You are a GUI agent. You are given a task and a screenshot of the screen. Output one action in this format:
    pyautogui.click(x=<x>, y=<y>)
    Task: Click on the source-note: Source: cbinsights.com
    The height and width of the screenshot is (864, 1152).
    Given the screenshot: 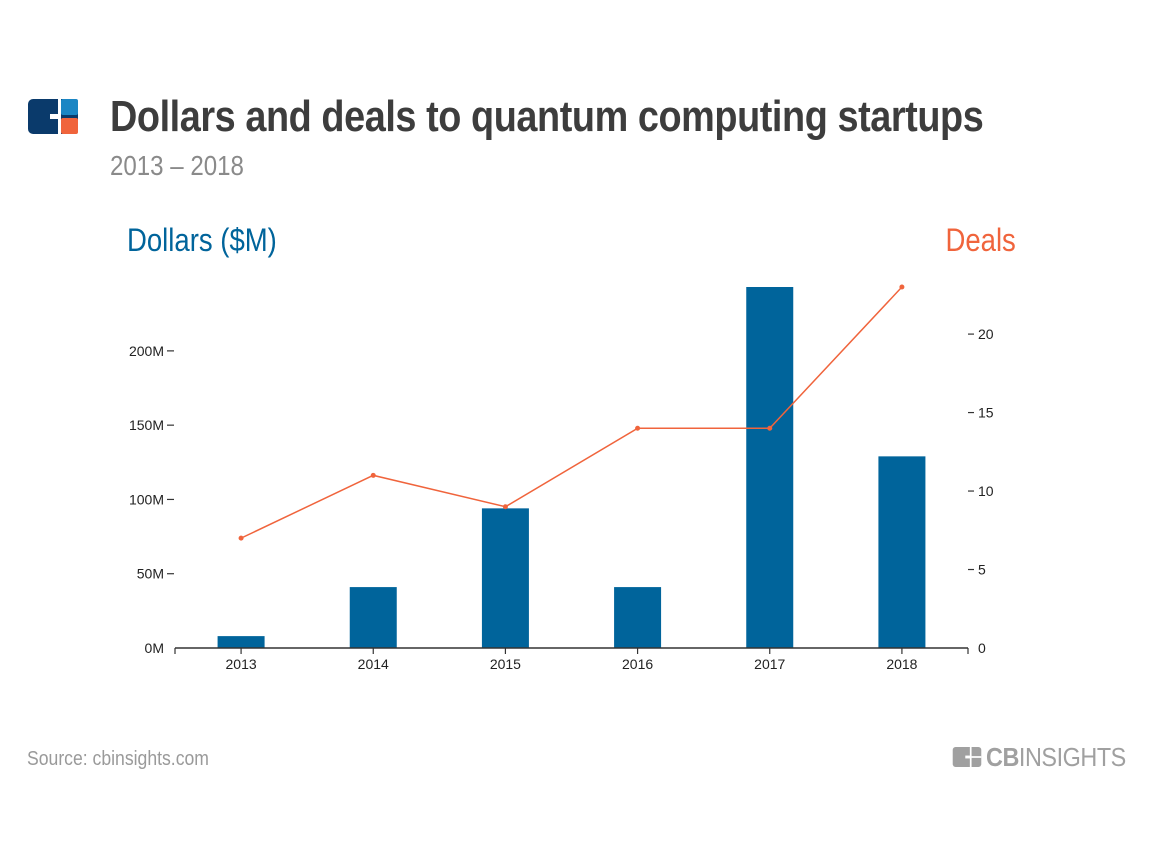 What is the action you would take?
    pyautogui.click(x=118, y=759)
    